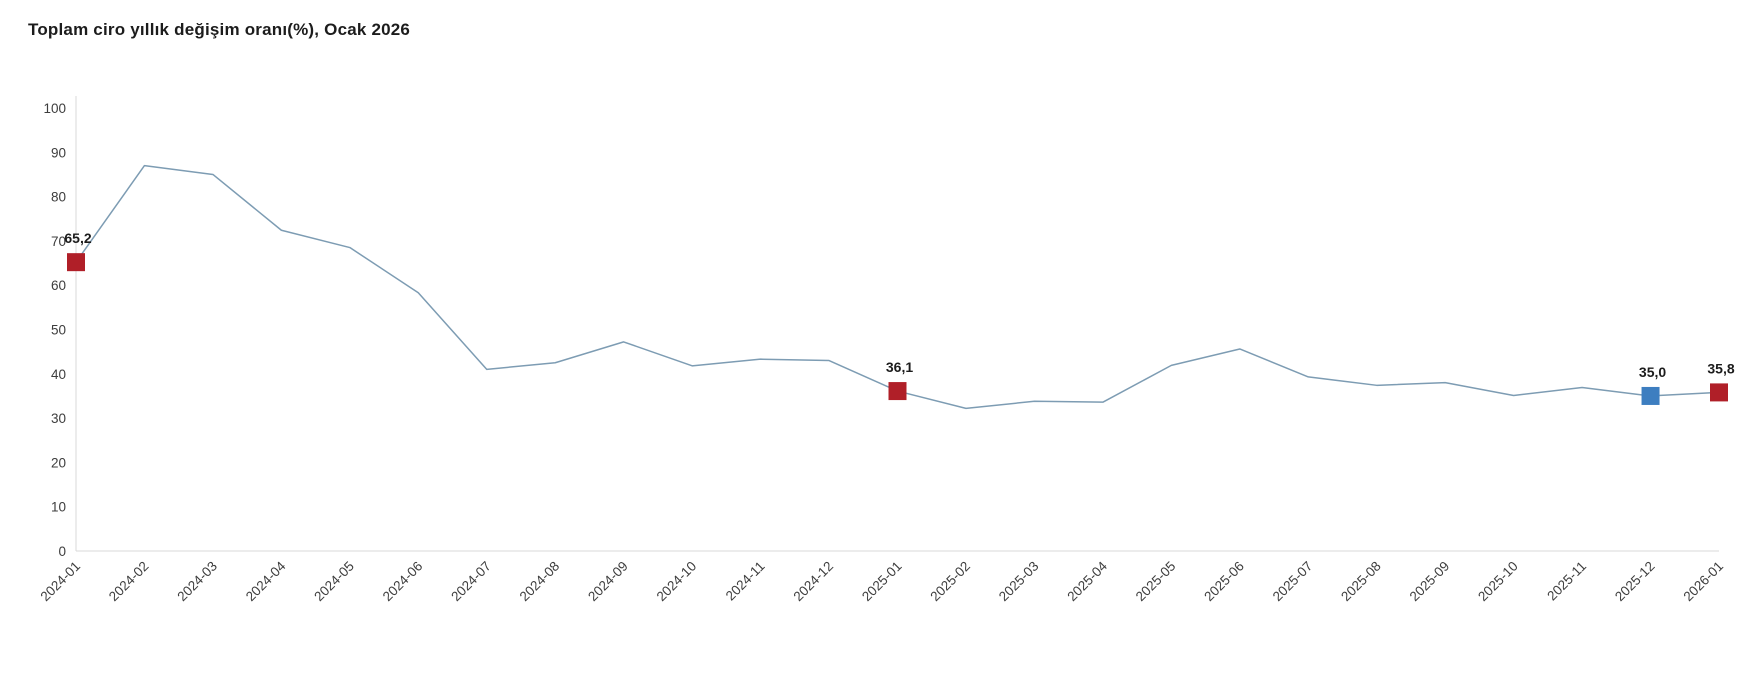 Image resolution: width=1761 pixels, height=675 pixels. What do you see at coordinates (77, 238) in the screenshot?
I see `data-point-value-label: 65,2` at bounding box center [77, 238].